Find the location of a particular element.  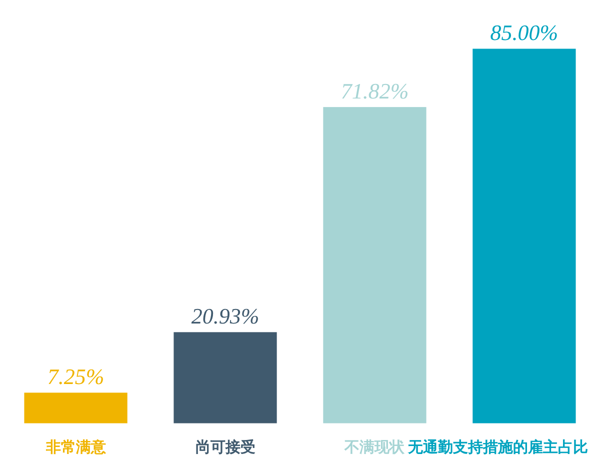

x-tick-label: 不满现状 is located at coordinates (375, 447).